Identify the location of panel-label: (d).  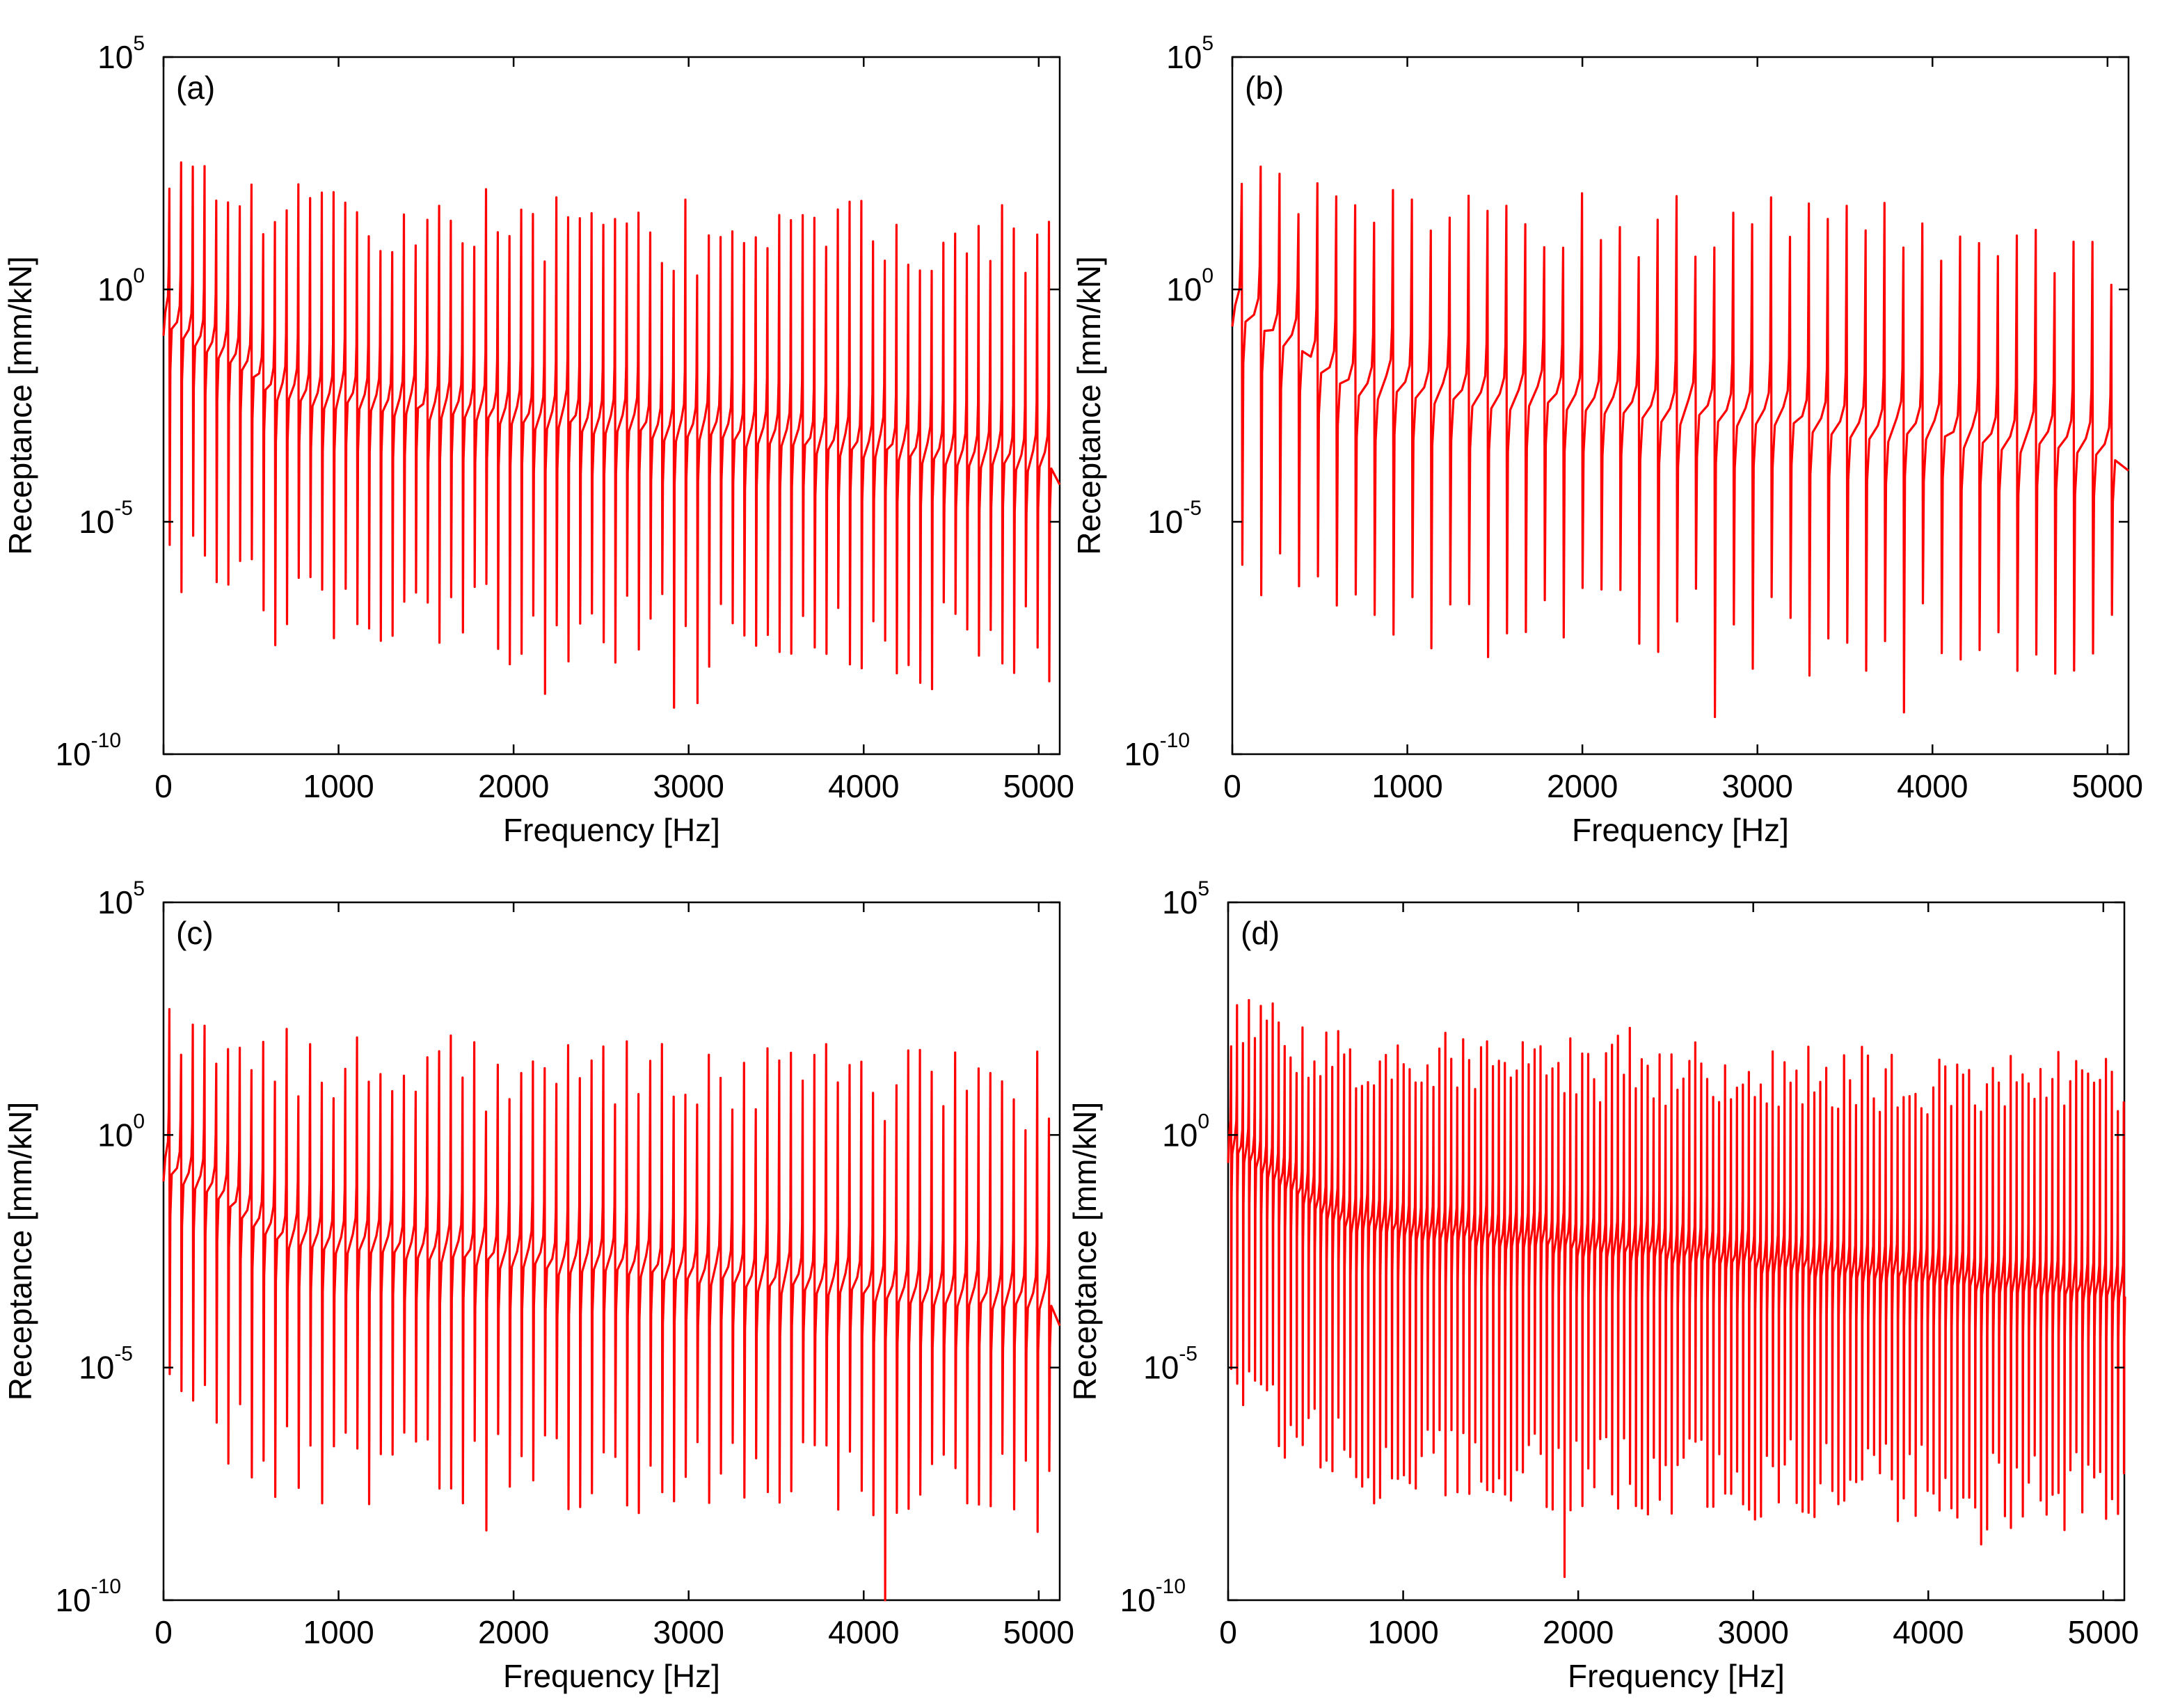
(1260, 933).